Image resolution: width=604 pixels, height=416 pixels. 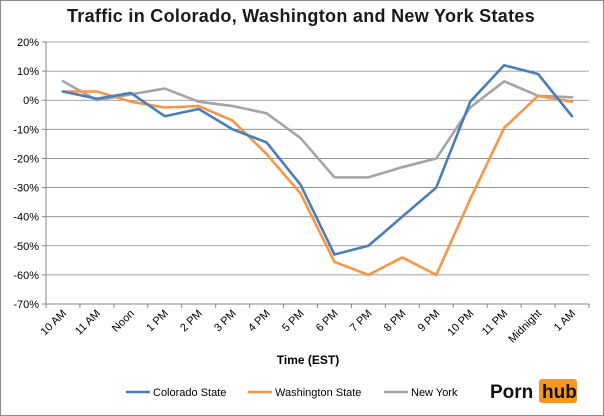 I want to click on y-tick-label: -60%, so click(x=26, y=276).